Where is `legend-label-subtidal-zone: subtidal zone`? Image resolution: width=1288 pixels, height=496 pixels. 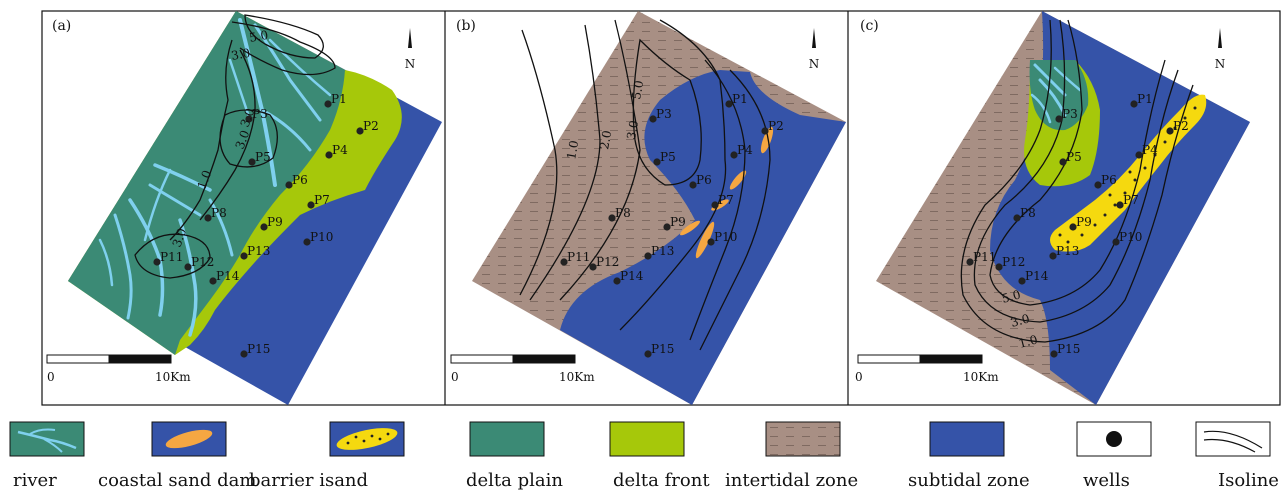
legend-label-subtidal-zone: subtidal zone is located at coordinates (969, 480).